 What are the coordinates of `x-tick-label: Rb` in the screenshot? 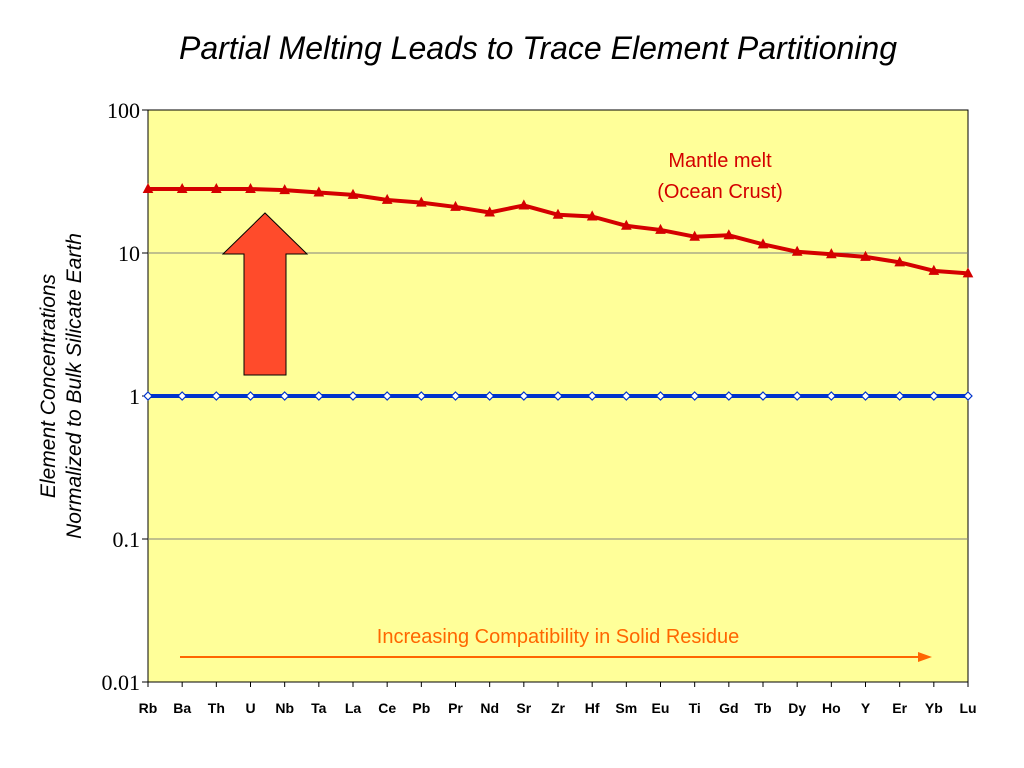 It's located at (148, 708).